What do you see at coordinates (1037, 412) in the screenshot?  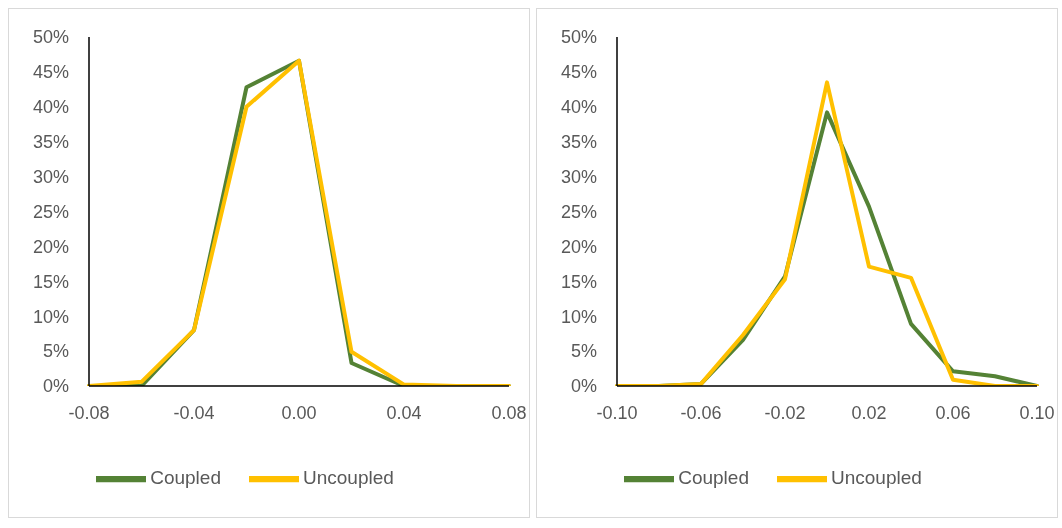 I see `x-tick-label: 0.10` at bounding box center [1037, 412].